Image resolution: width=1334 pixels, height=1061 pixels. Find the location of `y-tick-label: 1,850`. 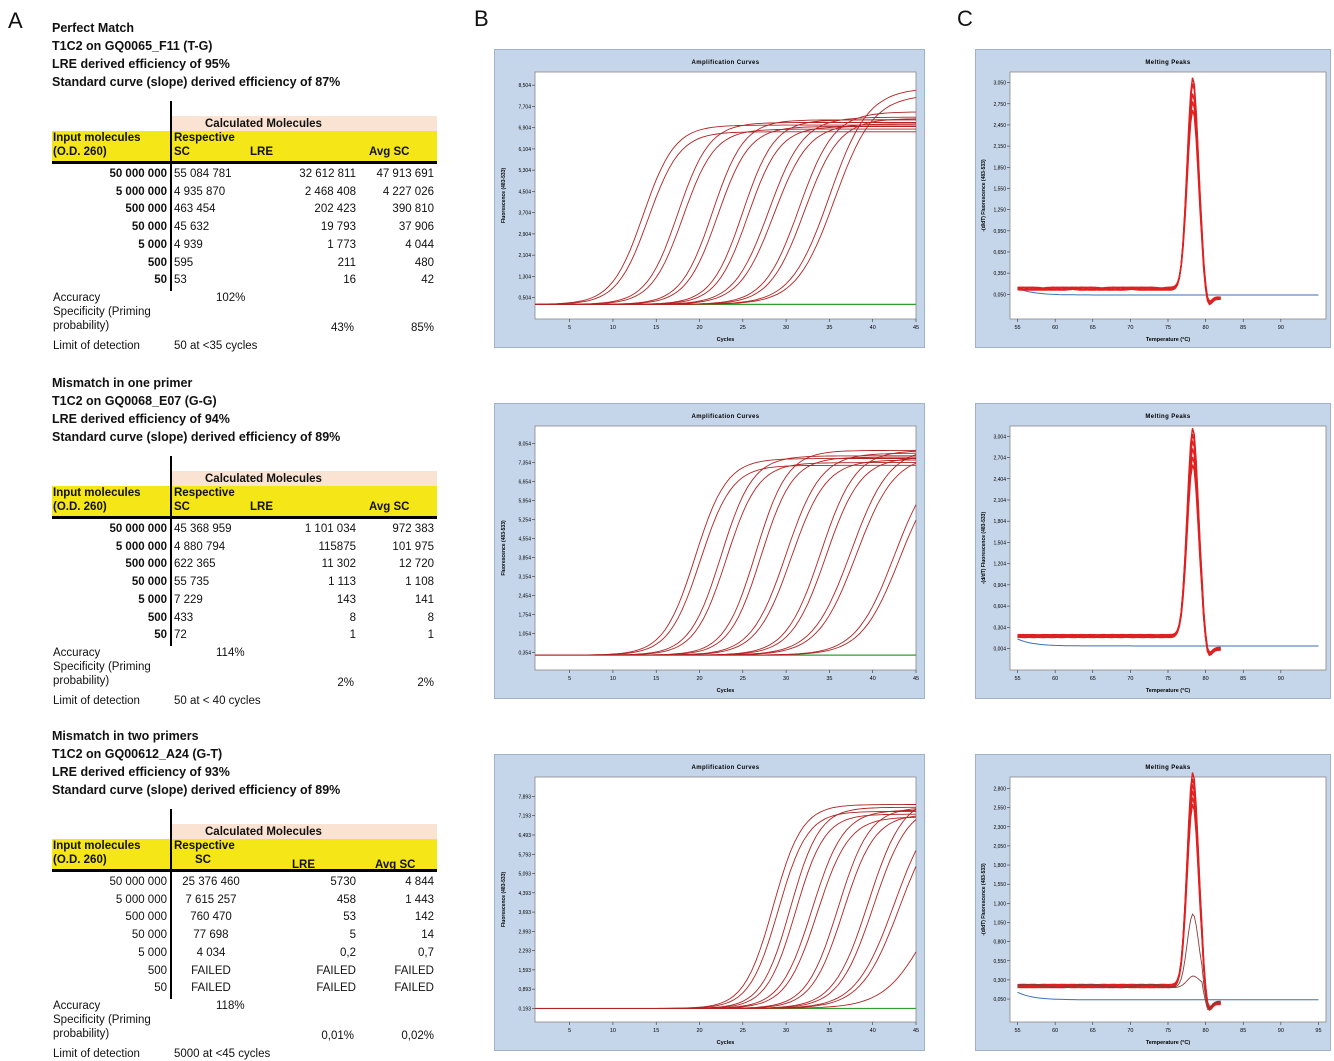

y-tick-label: 1,850 is located at coordinates (999, 168).